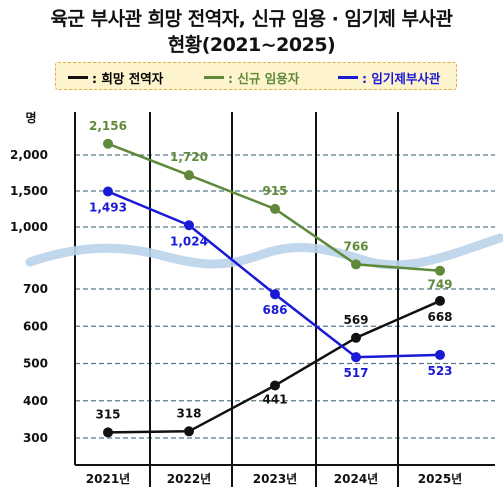  I want to click on data-label-s0-2: 441, so click(274, 399).